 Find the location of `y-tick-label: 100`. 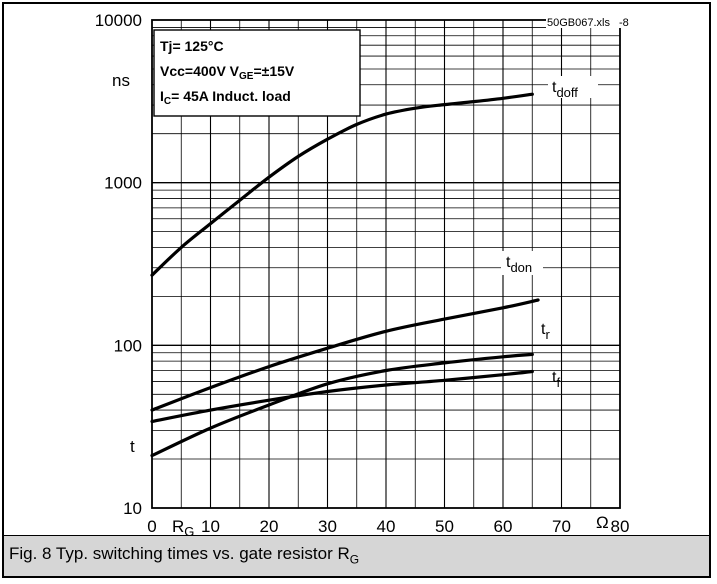

y-tick-label: 100 is located at coordinates (128, 345).